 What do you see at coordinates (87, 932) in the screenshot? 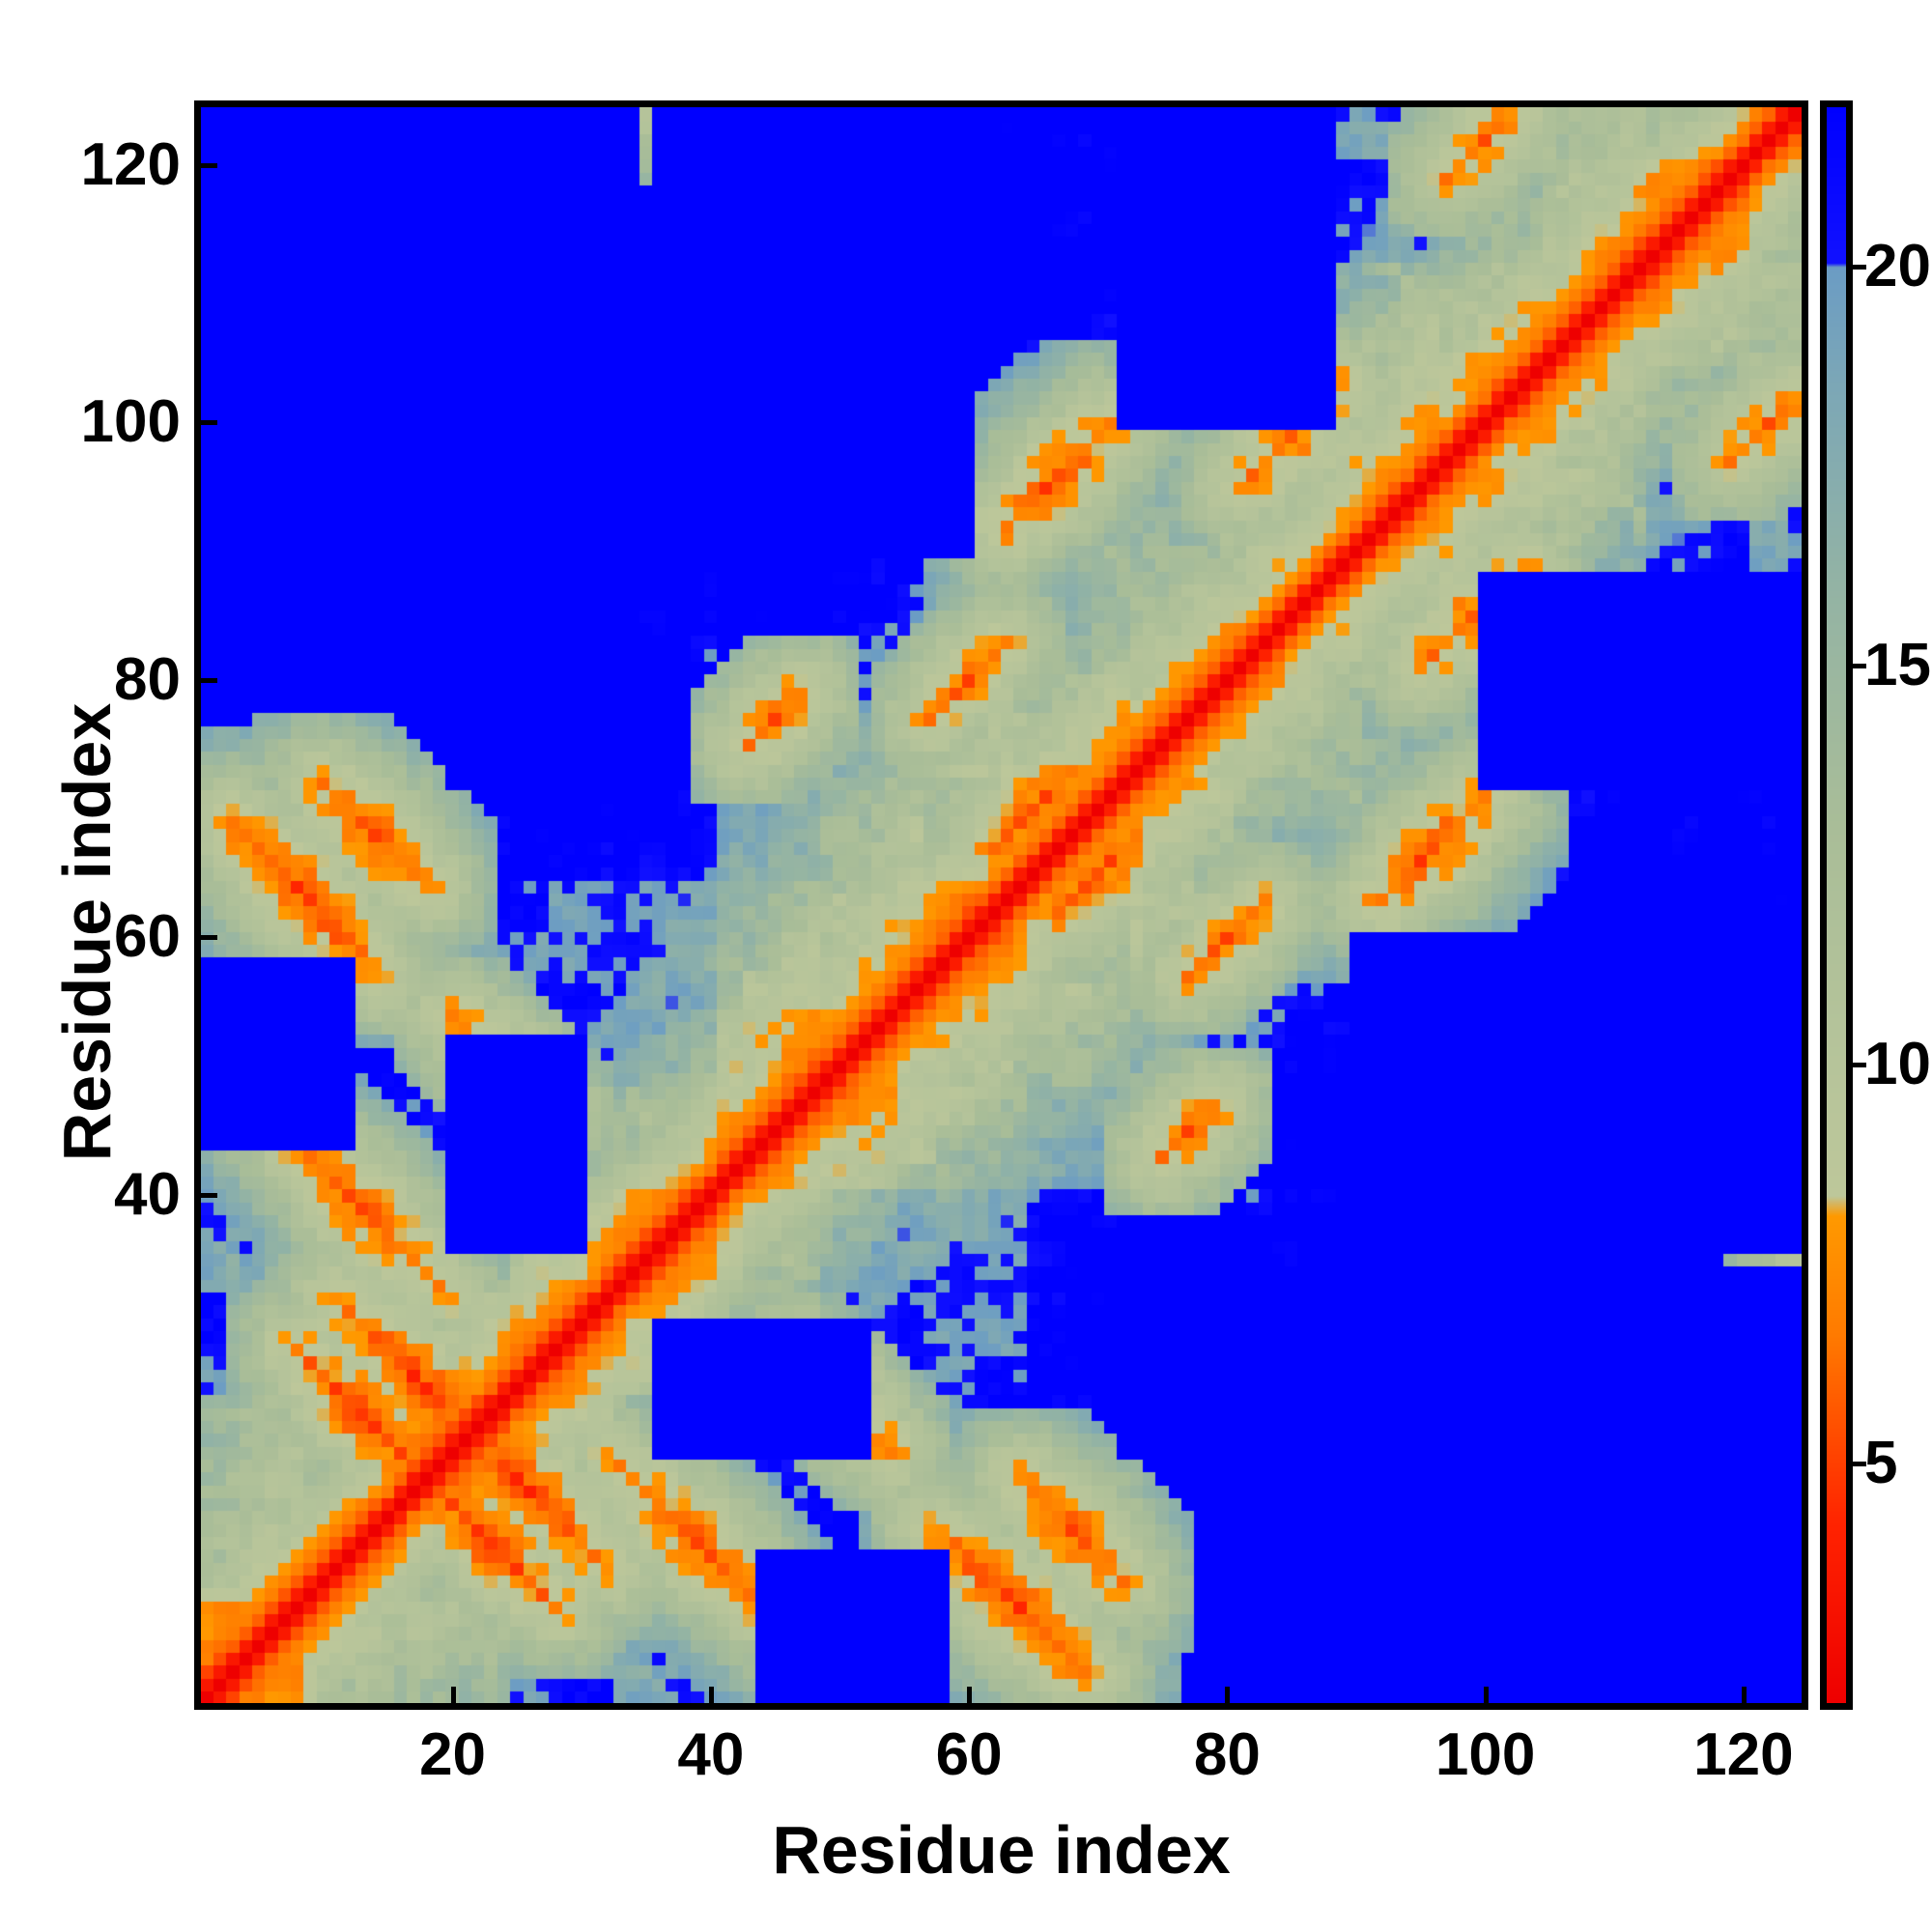
I see `y-axis-title: Residue index` at bounding box center [87, 932].